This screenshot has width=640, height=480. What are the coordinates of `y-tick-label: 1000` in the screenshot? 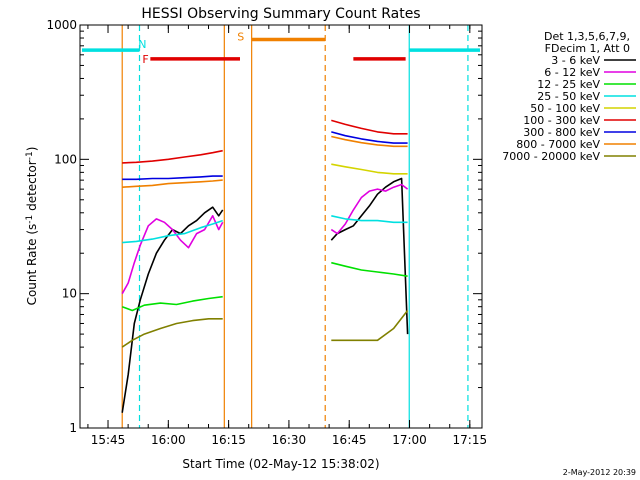 It's located at (61, 25).